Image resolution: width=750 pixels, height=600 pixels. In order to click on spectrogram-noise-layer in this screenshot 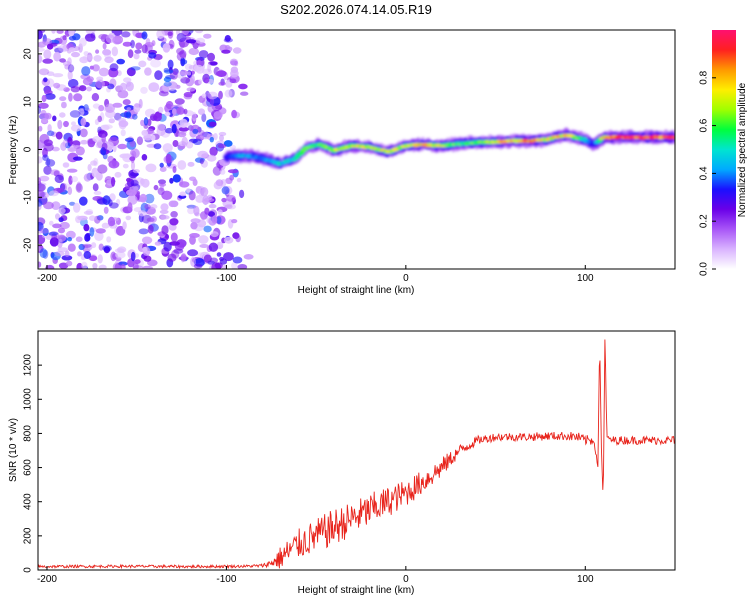, I will do `click(146, 149)`.